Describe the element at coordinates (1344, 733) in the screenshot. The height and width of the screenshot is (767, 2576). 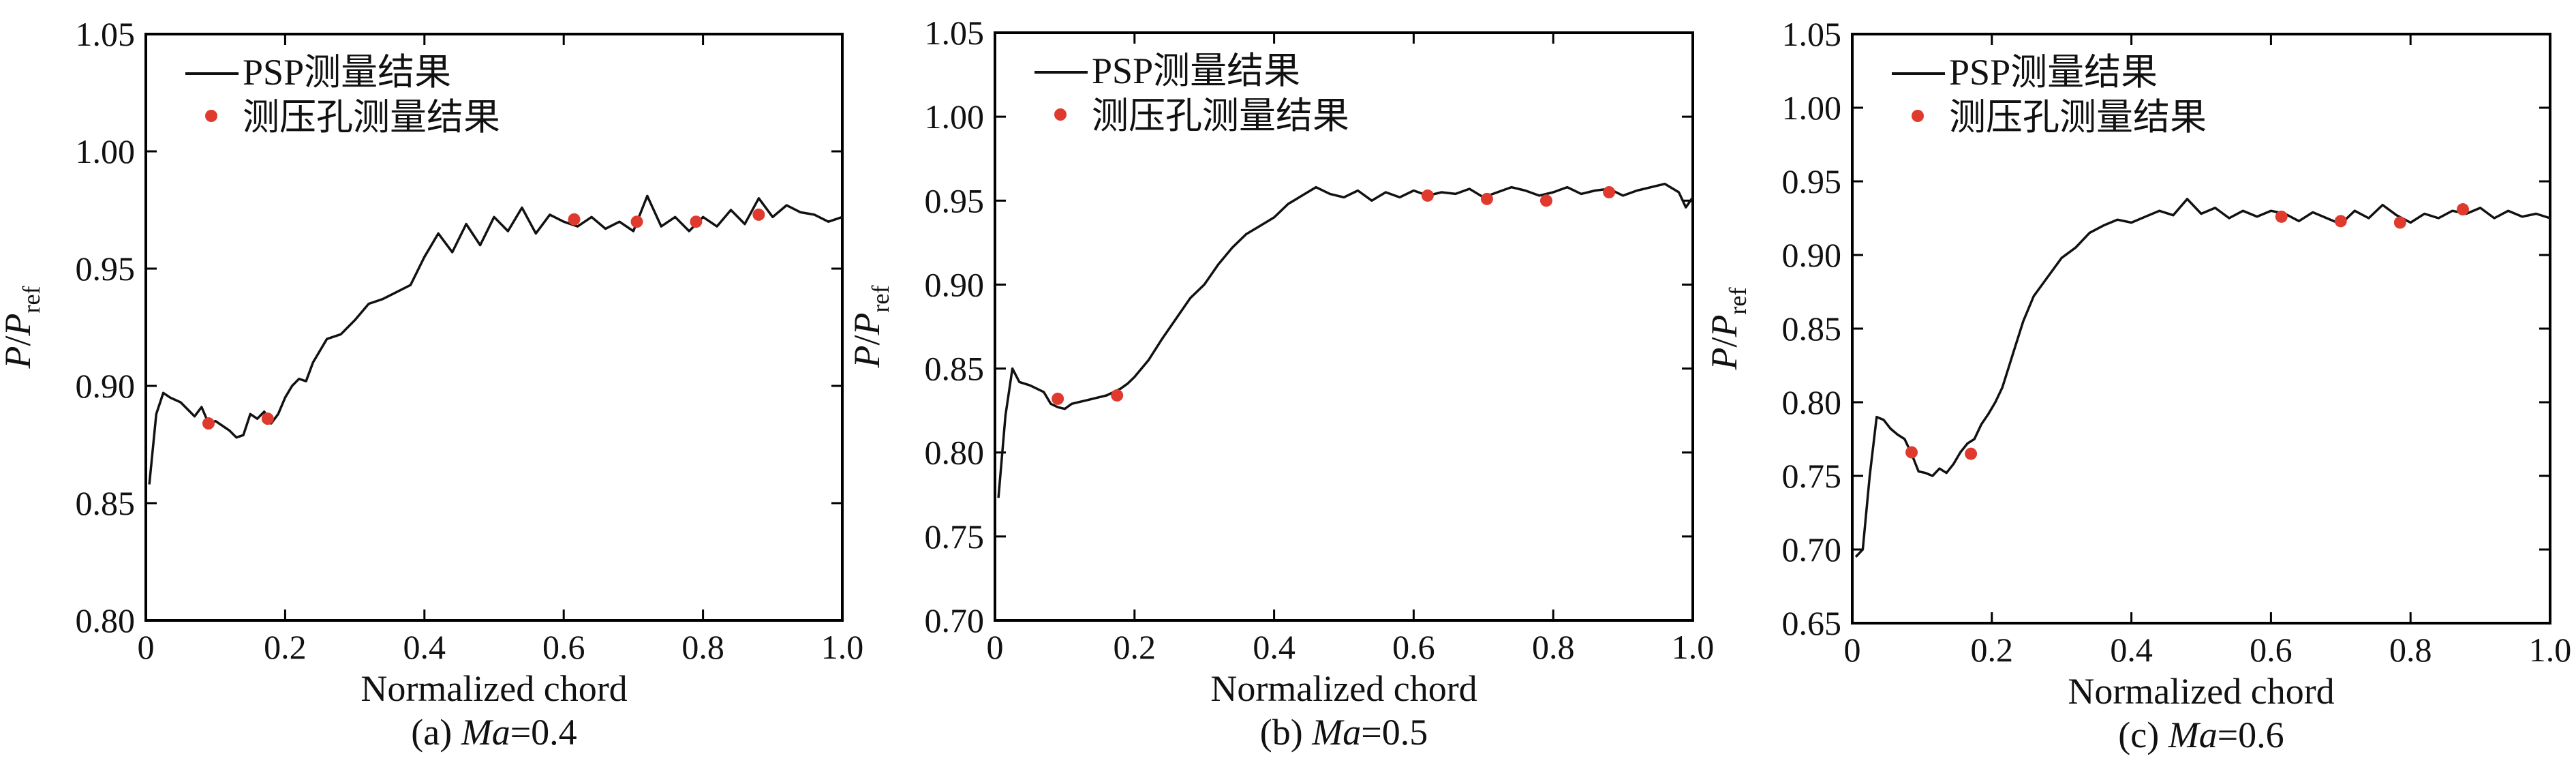
I see `panel-caption: (b) Ma=0.5` at that location.